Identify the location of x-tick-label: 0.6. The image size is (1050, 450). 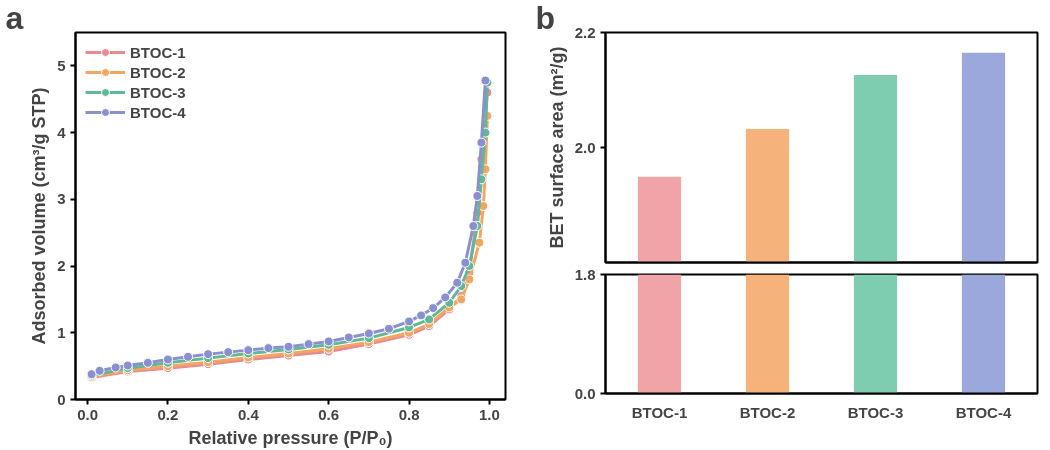
(329, 414).